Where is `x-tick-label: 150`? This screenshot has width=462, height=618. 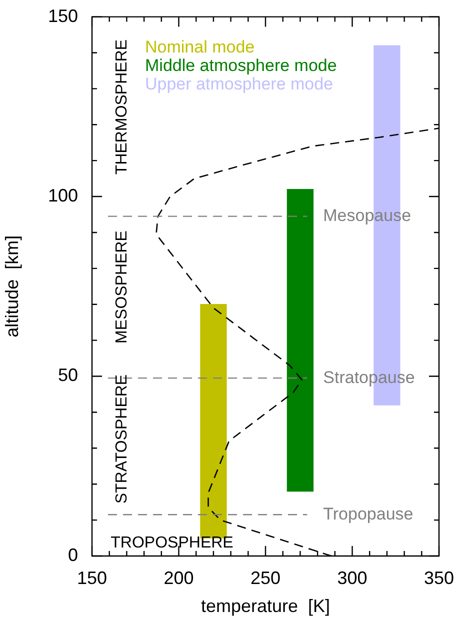
x-tick-label: 150 is located at coordinates (92, 578).